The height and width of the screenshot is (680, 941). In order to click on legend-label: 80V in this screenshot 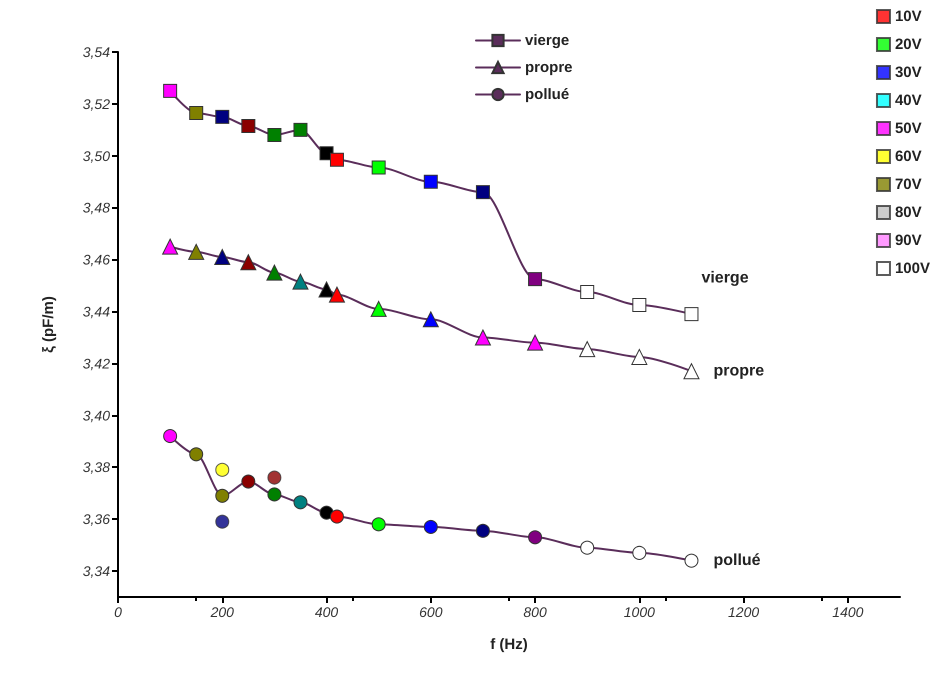, I will do `click(908, 212)`.